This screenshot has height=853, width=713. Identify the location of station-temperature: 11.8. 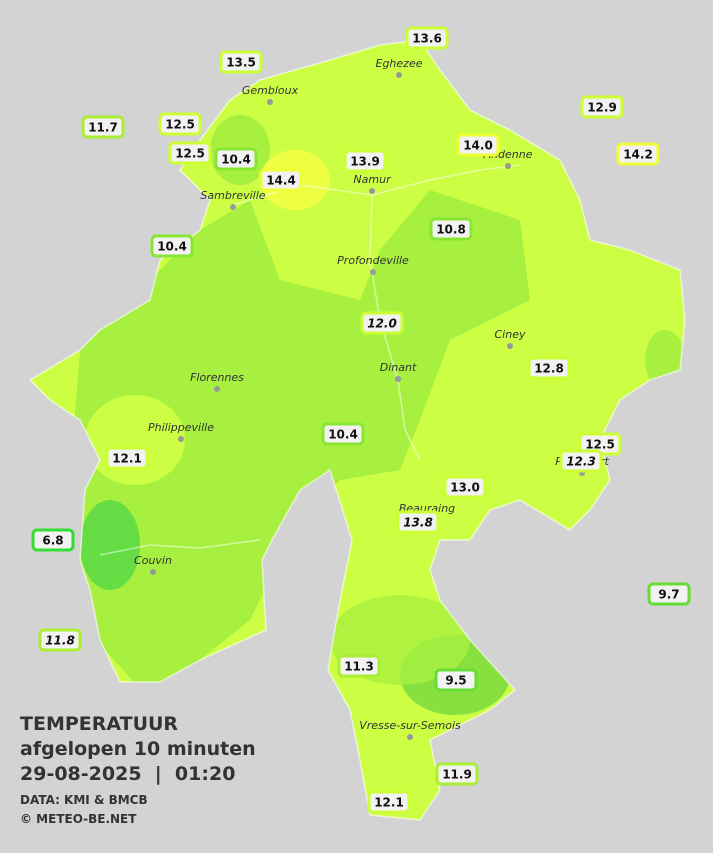
(60, 641).